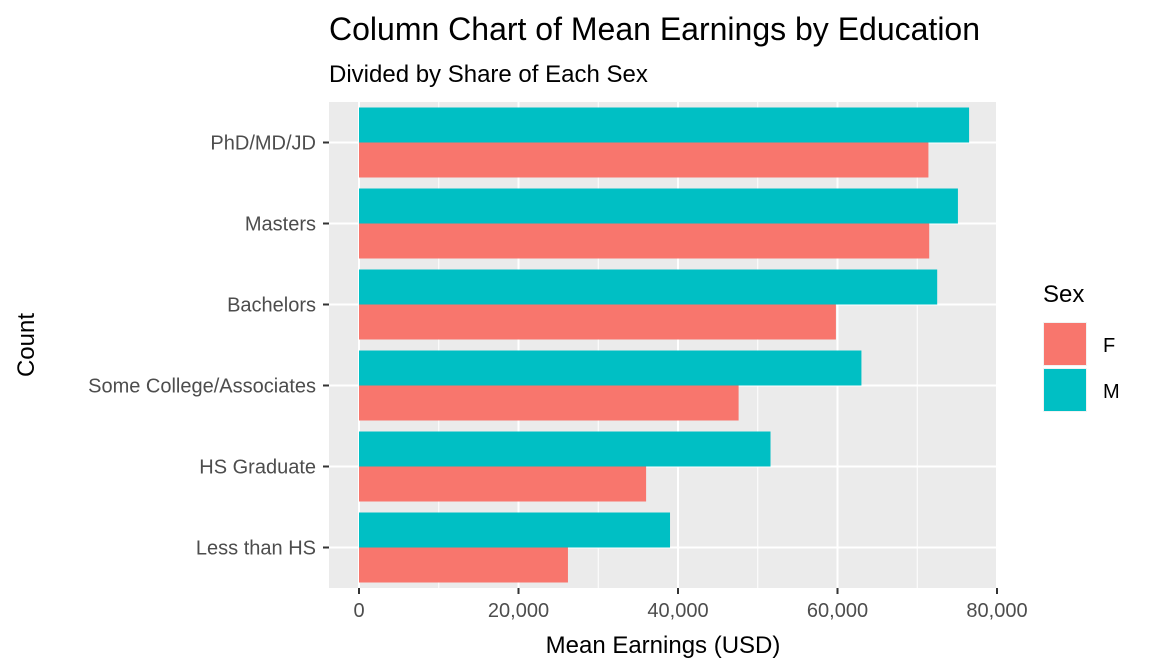 The width and height of the screenshot is (1152, 672). Describe the element at coordinates (663, 645) in the screenshot. I see `x-axis-title: Mean Earnings (USD)` at that location.